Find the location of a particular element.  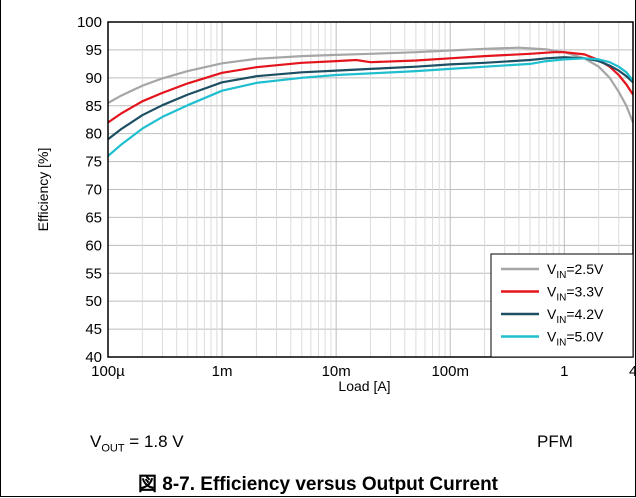

x-tick-label: 1m is located at coordinates (222, 371).